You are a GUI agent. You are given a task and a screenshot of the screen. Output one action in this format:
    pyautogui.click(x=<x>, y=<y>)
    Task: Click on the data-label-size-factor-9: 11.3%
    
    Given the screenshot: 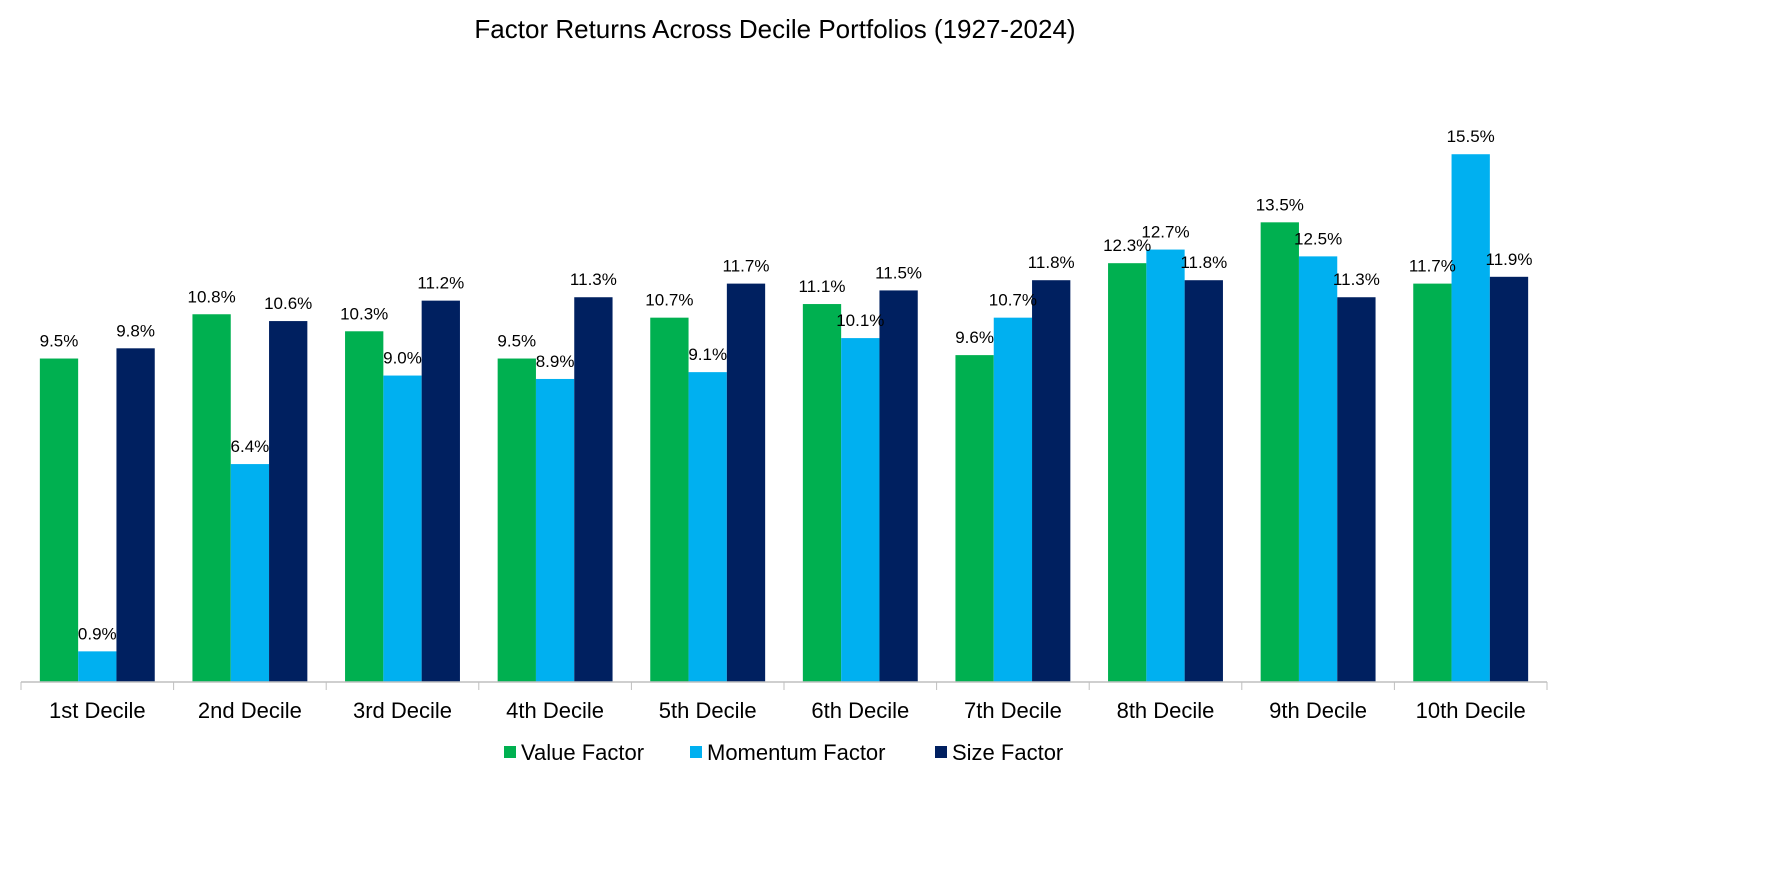 What is the action you would take?
    pyautogui.click(x=1356, y=279)
    